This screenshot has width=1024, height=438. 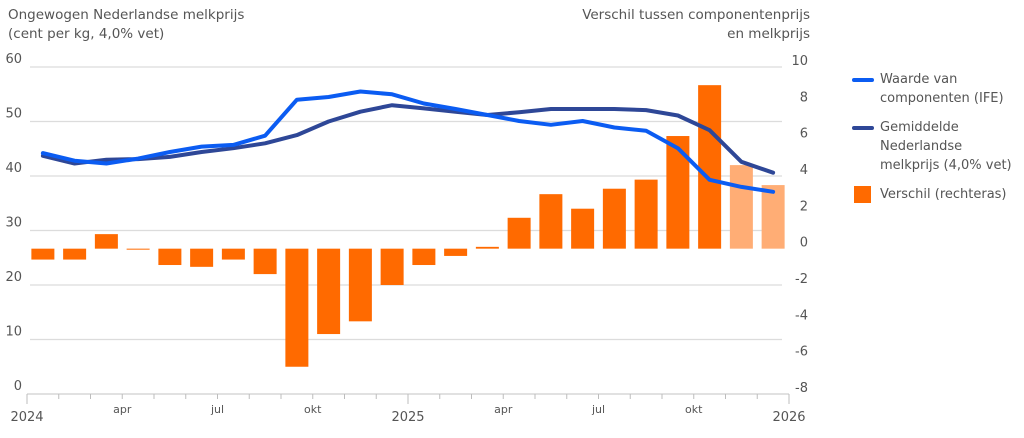 What do you see at coordinates (26, 417) in the screenshot?
I see `x-major-label: 2024` at bounding box center [26, 417].